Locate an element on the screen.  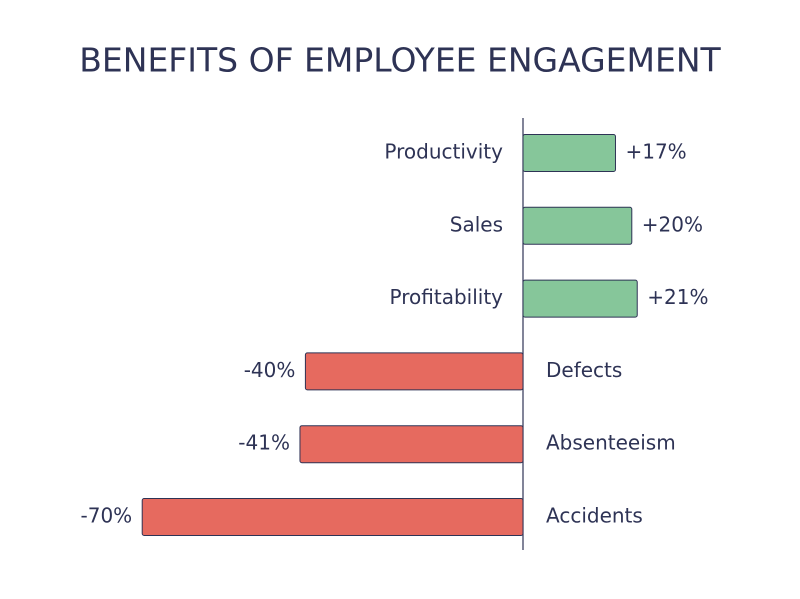
value-label: -70% is located at coordinates (107, 516).